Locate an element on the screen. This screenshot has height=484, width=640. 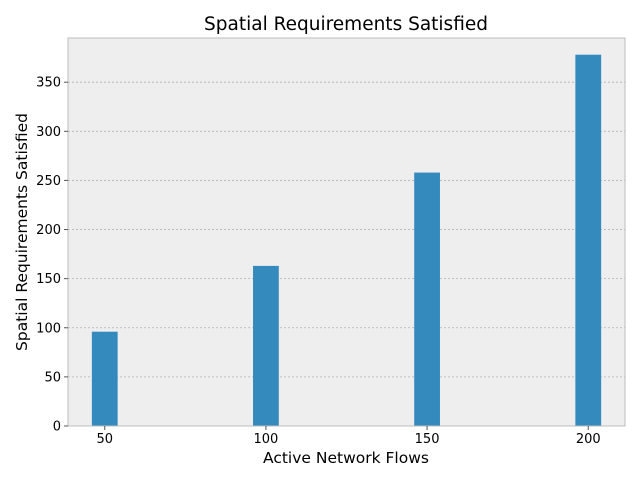
y-tick-label: 50 is located at coordinates (52, 377).